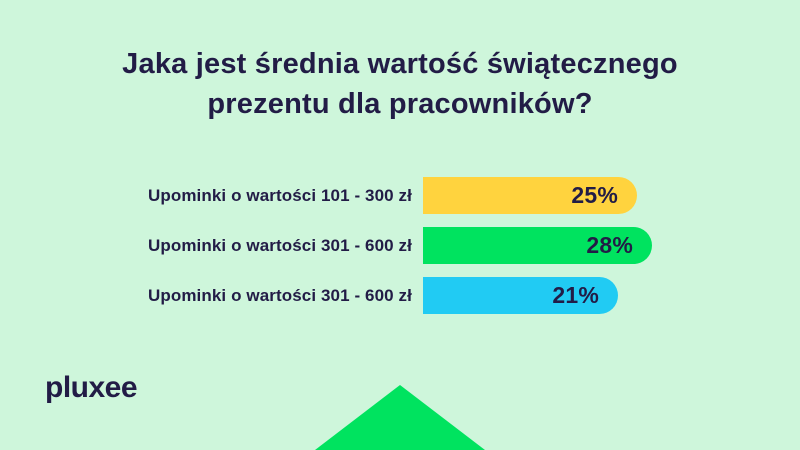 Image resolution: width=800 pixels, height=450 pixels. What do you see at coordinates (400, 417) in the screenshot?
I see `arrow-up-icon` at bounding box center [400, 417].